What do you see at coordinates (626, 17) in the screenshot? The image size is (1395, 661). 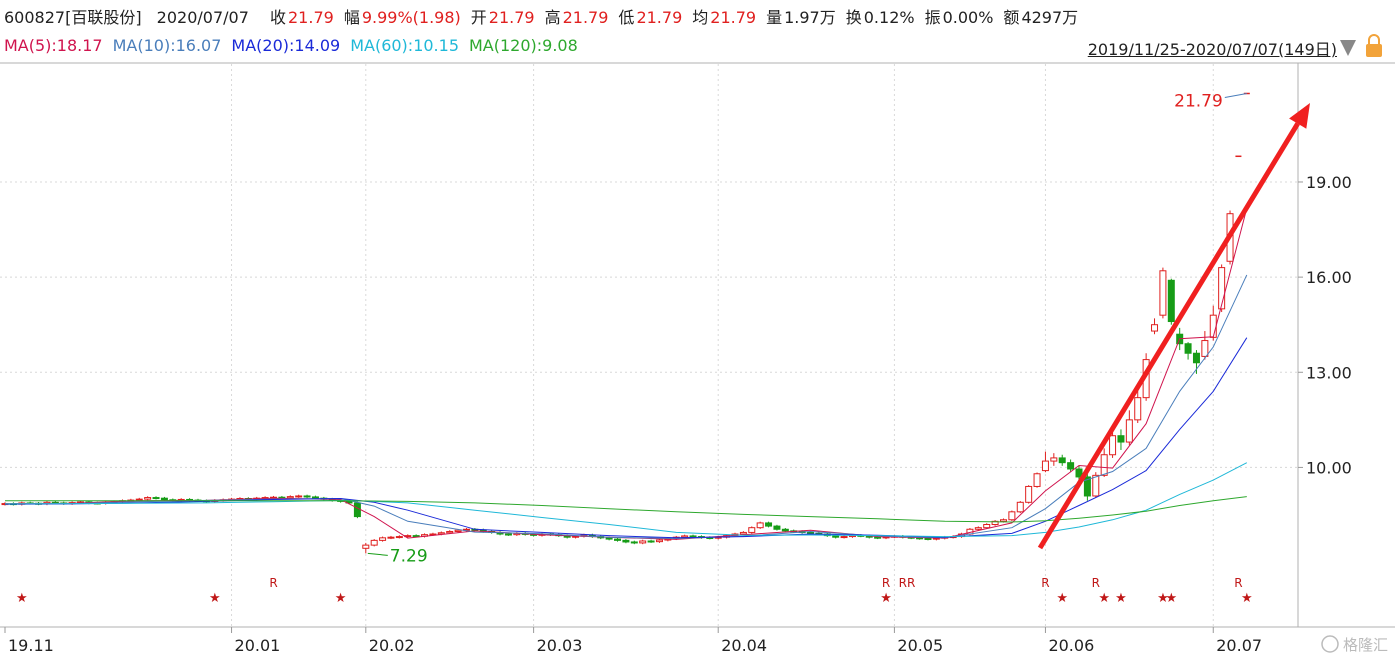 I see `quote-label: 低` at bounding box center [626, 17].